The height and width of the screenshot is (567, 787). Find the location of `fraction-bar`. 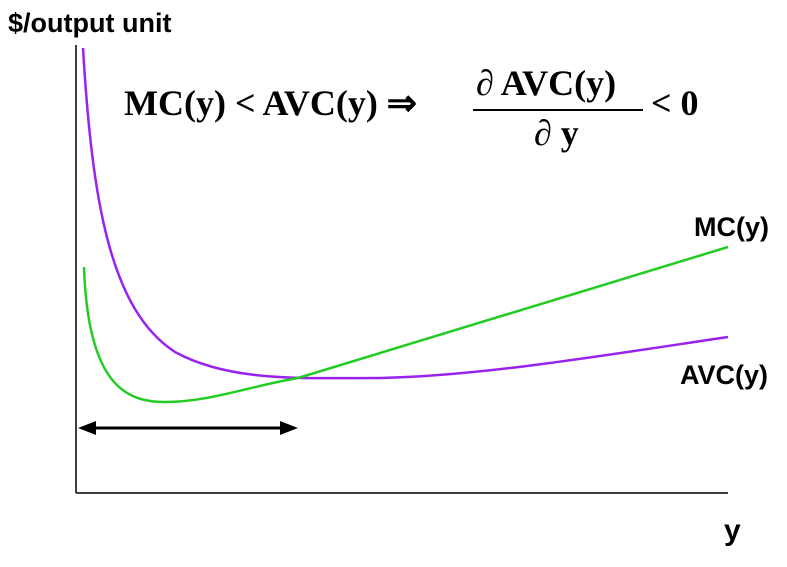

fraction-bar is located at coordinates (558, 110).